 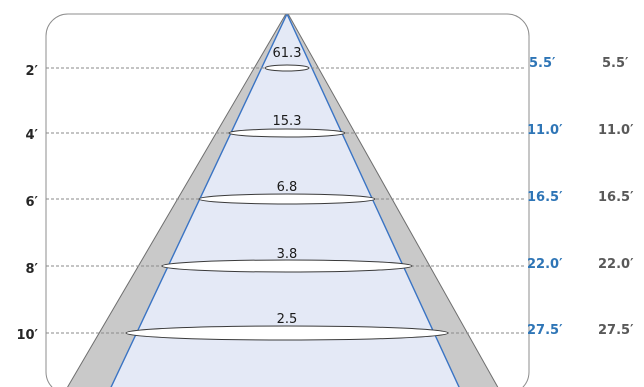 I want to click on diameter-b: 16.5′, so click(x=616, y=197).